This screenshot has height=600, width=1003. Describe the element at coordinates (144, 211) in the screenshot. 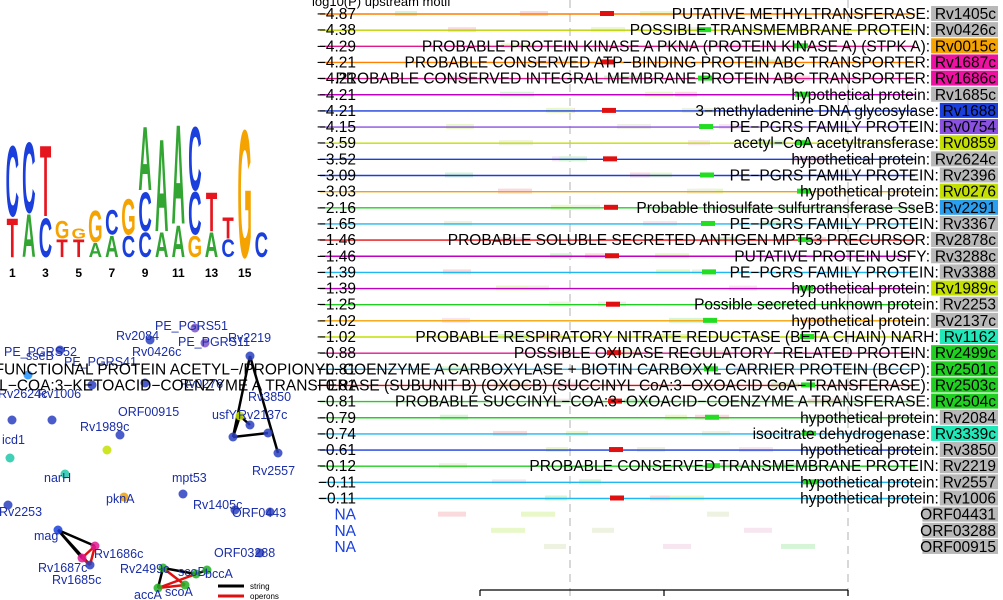

I see `logo-letter-col9-2: C` at that location.